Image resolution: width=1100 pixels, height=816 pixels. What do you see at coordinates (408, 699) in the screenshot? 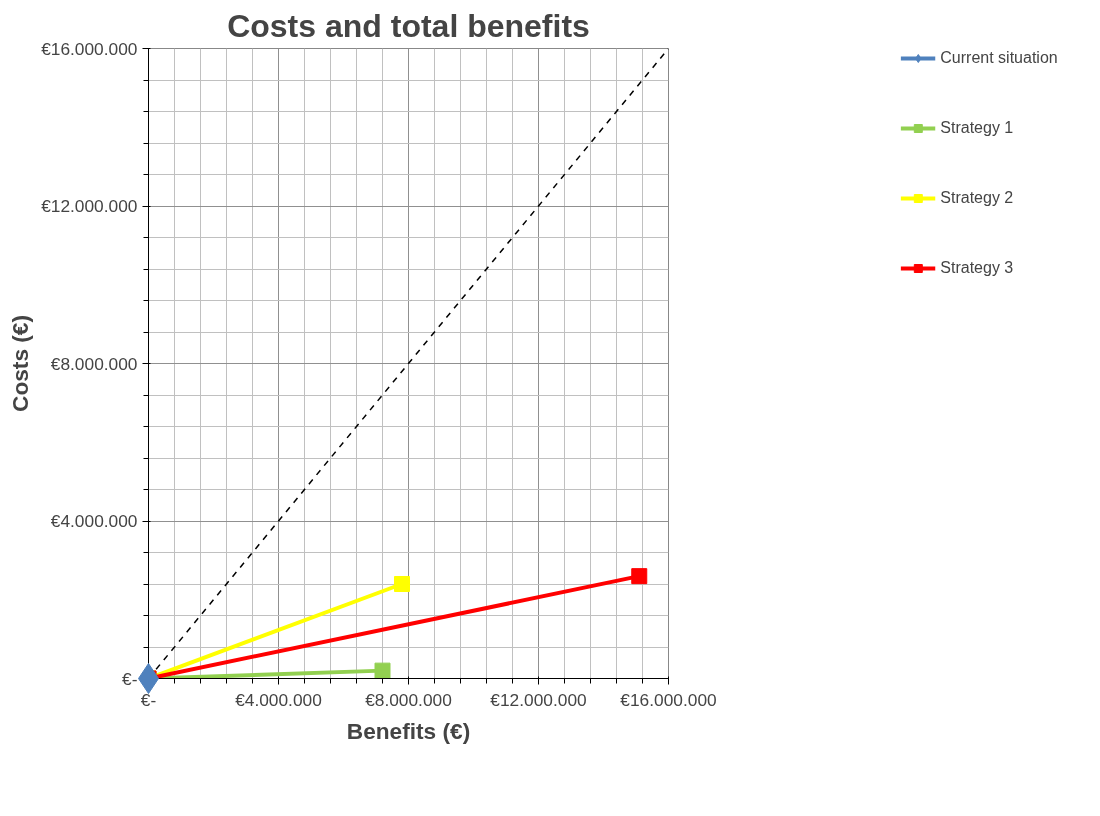
I see `x-tick-label: €8.000.000` at bounding box center [408, 699].